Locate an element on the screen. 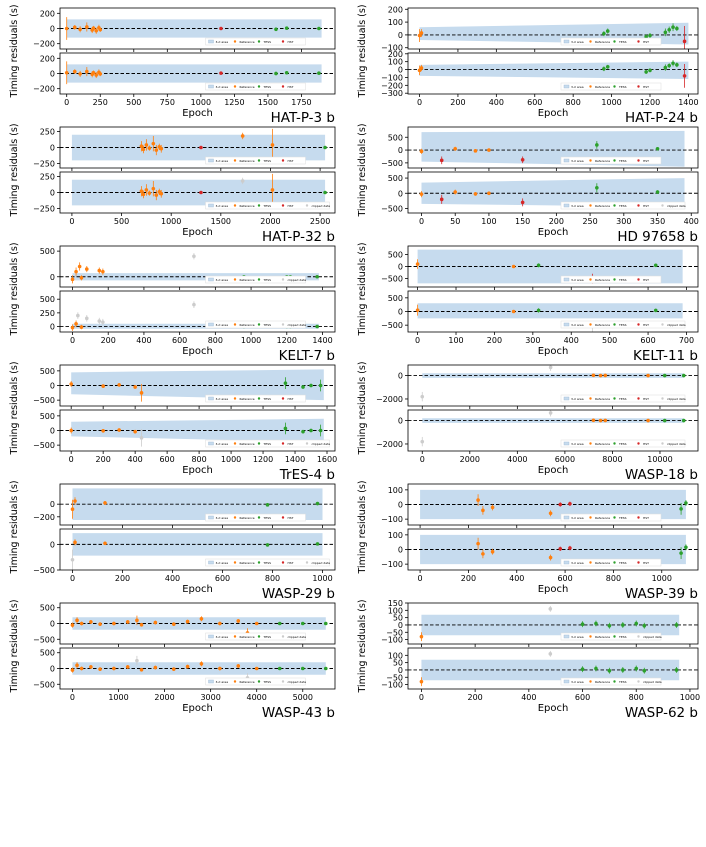 The width and height of the screenshot is (706, 847). x-tick-label: 3000 is located at coordinates (210, 697).